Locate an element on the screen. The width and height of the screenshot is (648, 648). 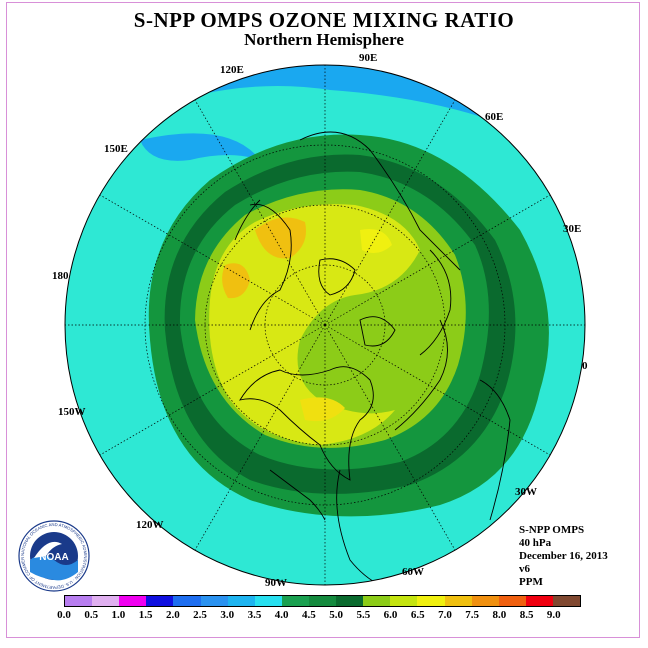
lon-label-30e: 30E is located at coordinates (572, 229).